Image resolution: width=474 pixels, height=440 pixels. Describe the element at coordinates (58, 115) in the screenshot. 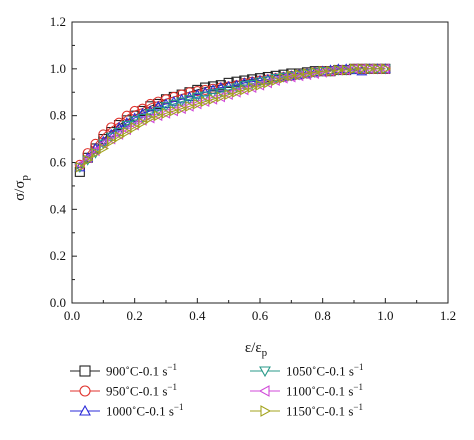

I see `y-tick-label: 0.8` at that location.